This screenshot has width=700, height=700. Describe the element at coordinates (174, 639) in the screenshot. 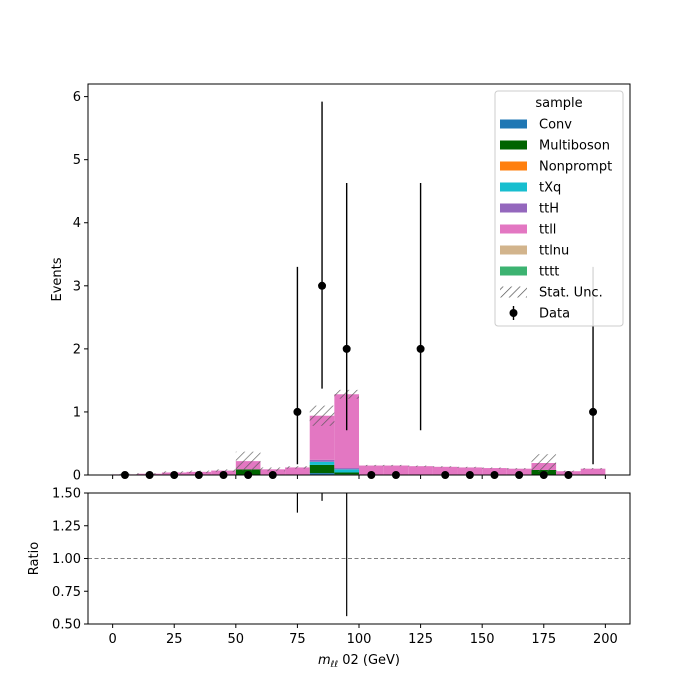

I see `x-tick-label-25: 25` at that location.